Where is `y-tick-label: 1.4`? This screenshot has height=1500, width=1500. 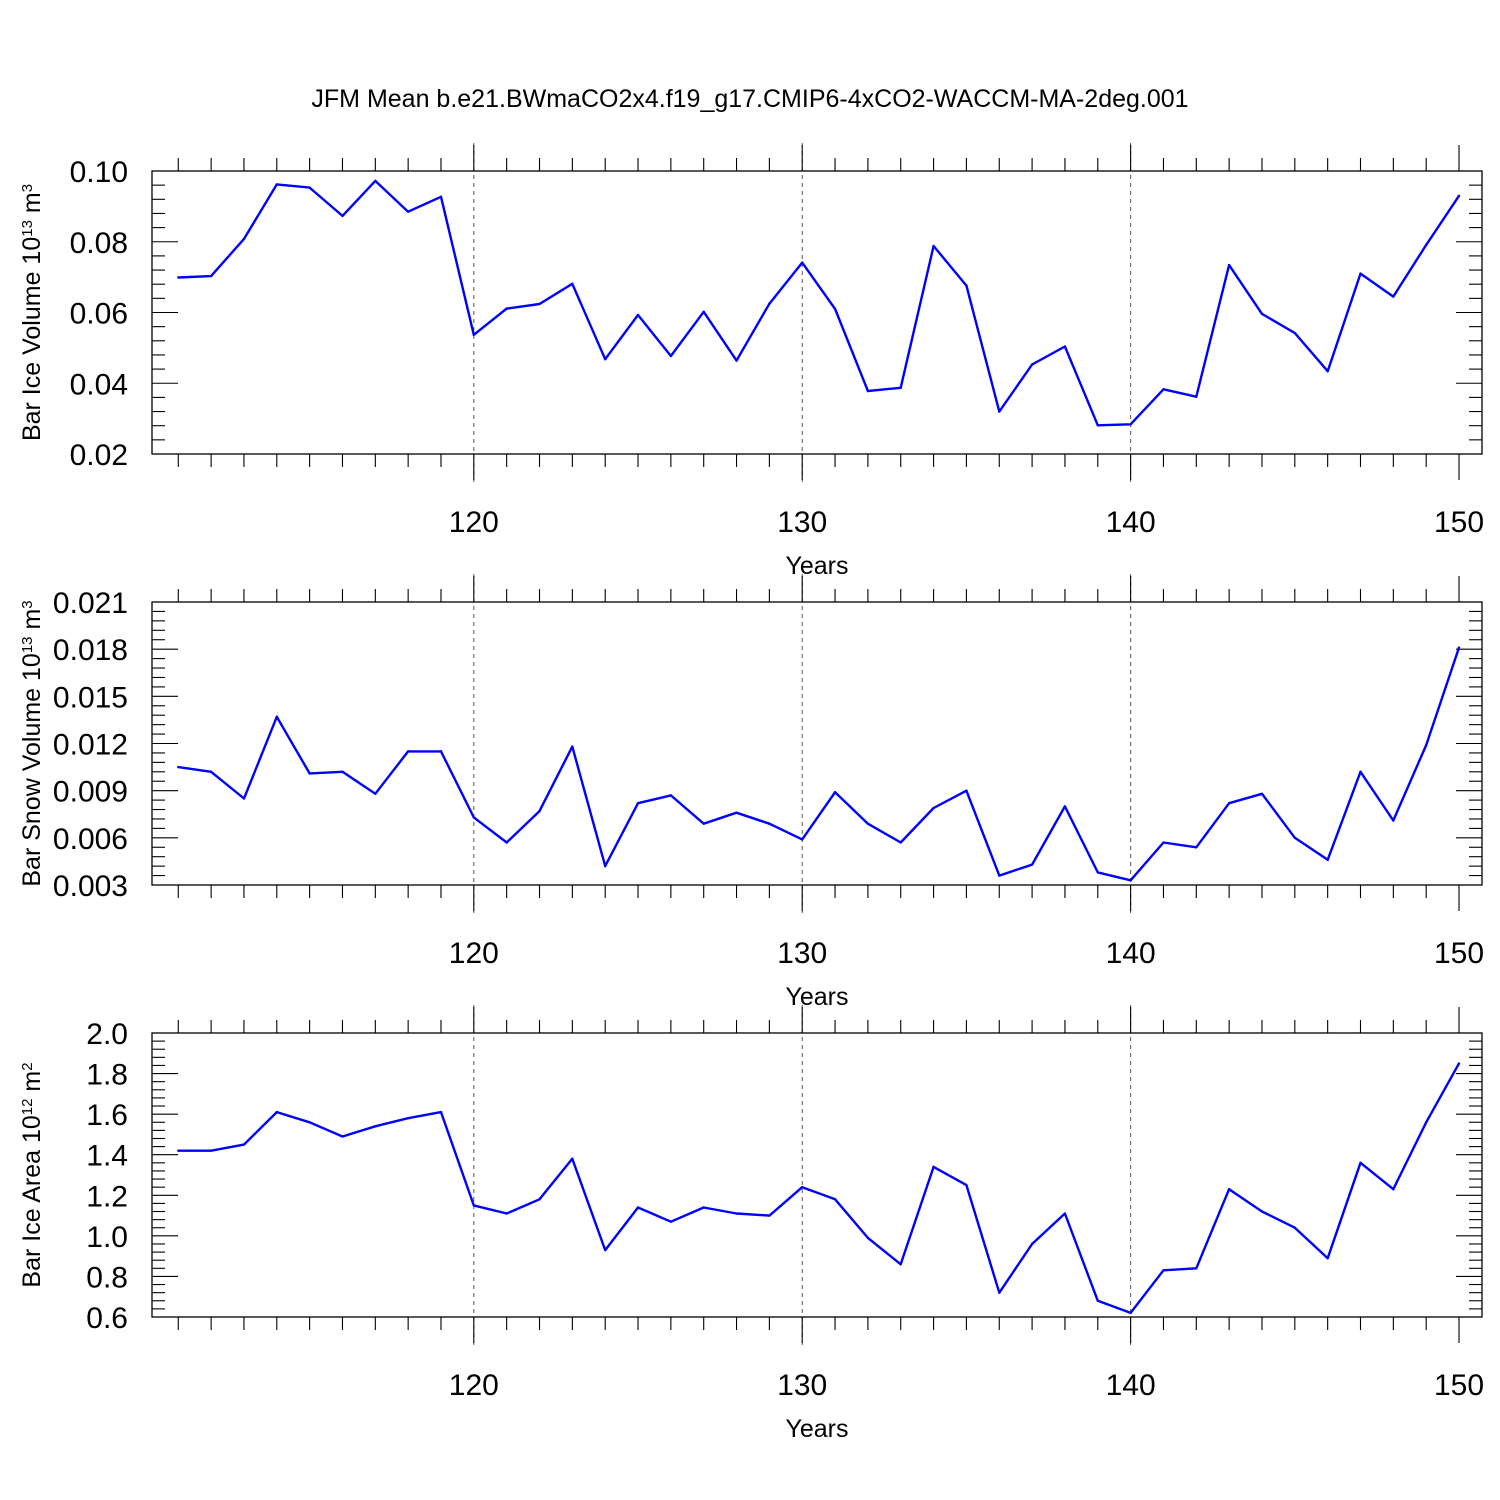 y-tick-label: 1.4 is located at coordinates (107, 1156).